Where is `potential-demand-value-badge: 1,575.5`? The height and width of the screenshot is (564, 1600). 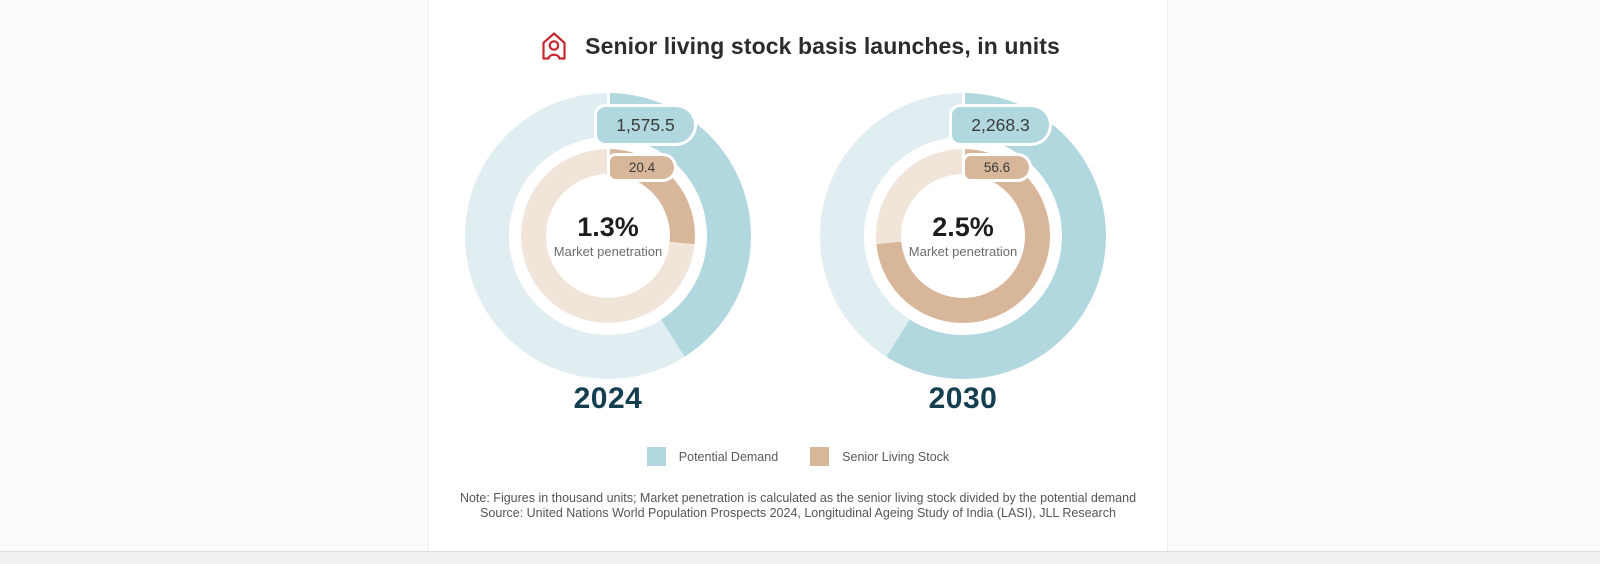
potential-demand-value-badge: 1,575.5 is located at coordinates (645, 125).